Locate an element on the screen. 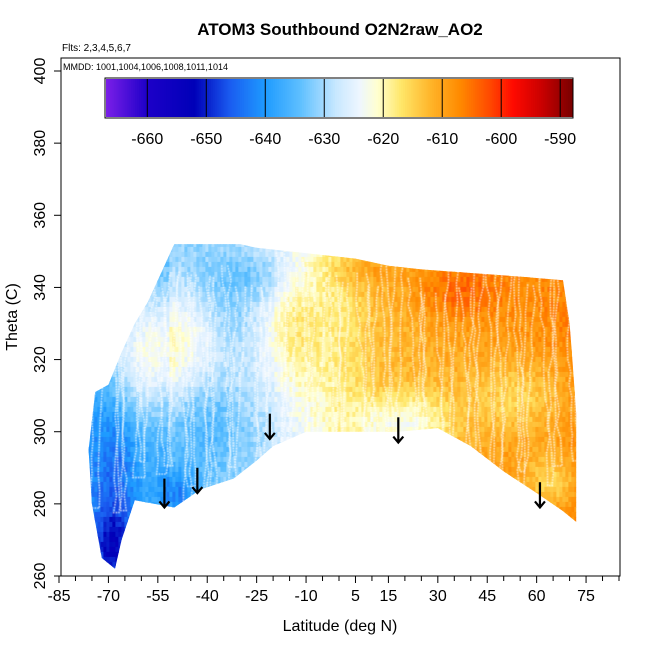 This screenshot has height=650, width=650. x-tick-label: -25 is located at coordinates (256, 596).